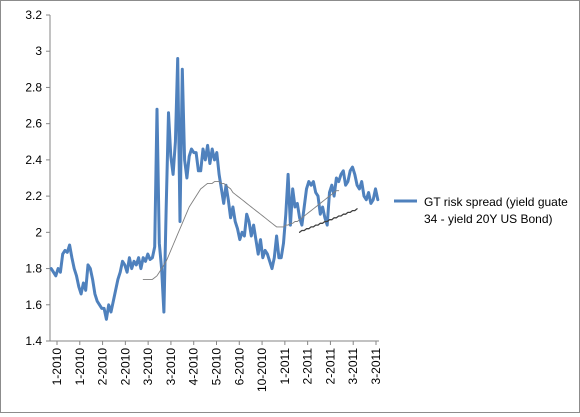 The image size is (580, 417). Describe the element at coordinates (33, 15) in the screenshot. I see `y-tick-label: 3.2` at that location.